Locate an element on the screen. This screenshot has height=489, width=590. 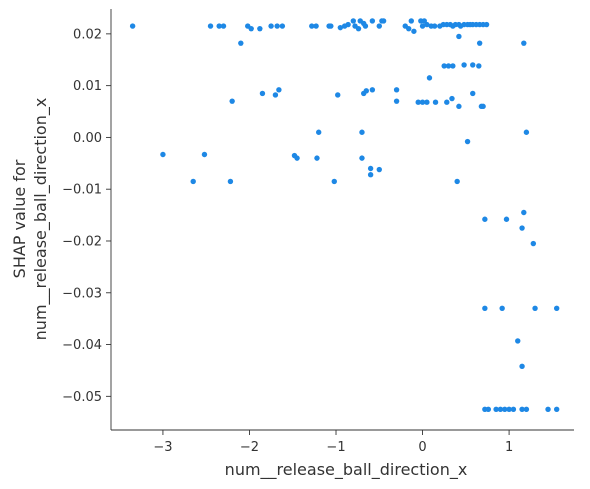
y-tick-label: −0.02 is located at coordinates (82, 241).